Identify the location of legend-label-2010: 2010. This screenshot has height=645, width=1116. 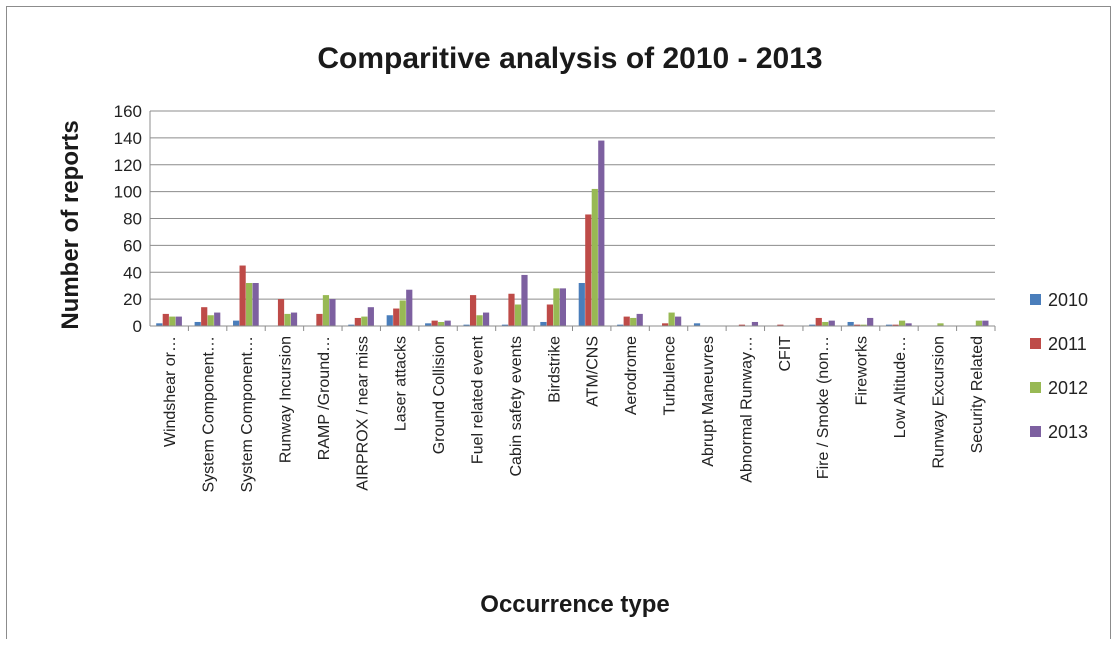
(1068, 300).